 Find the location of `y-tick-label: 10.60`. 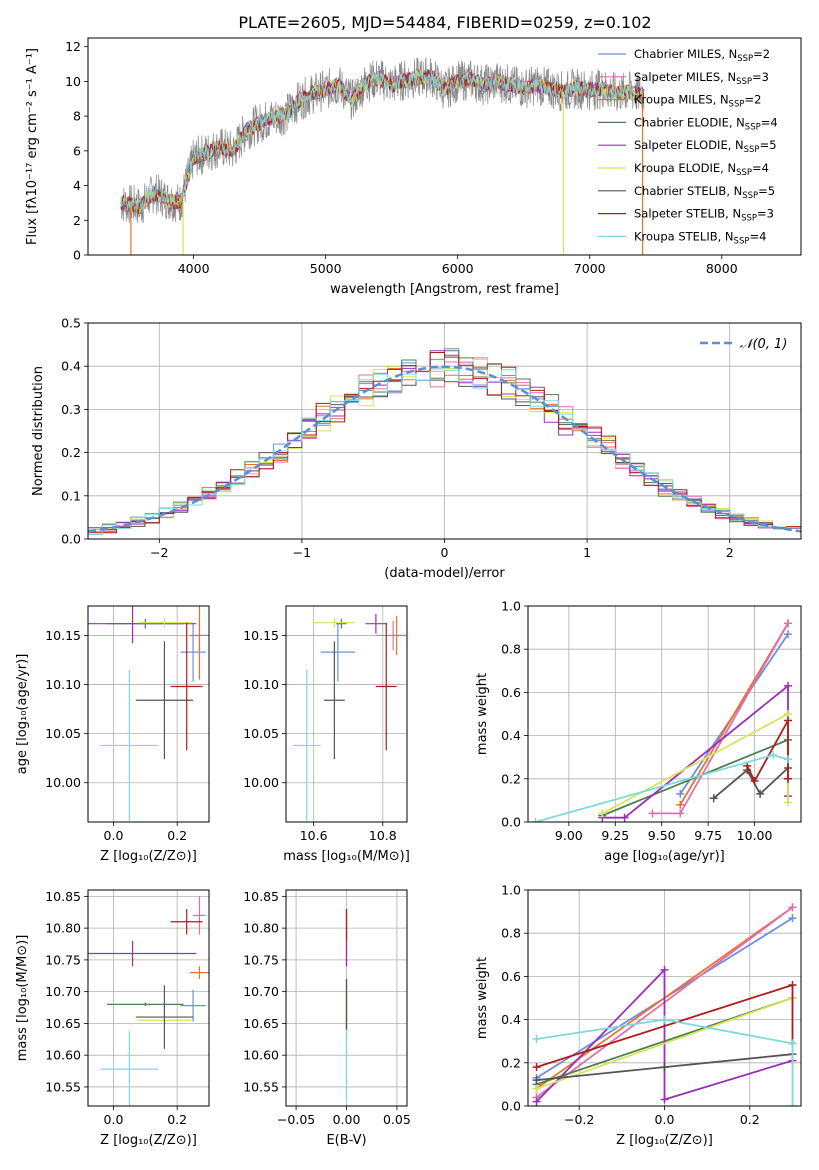

y-tick-label: 10.60 is located at coordinates (63, 1055).